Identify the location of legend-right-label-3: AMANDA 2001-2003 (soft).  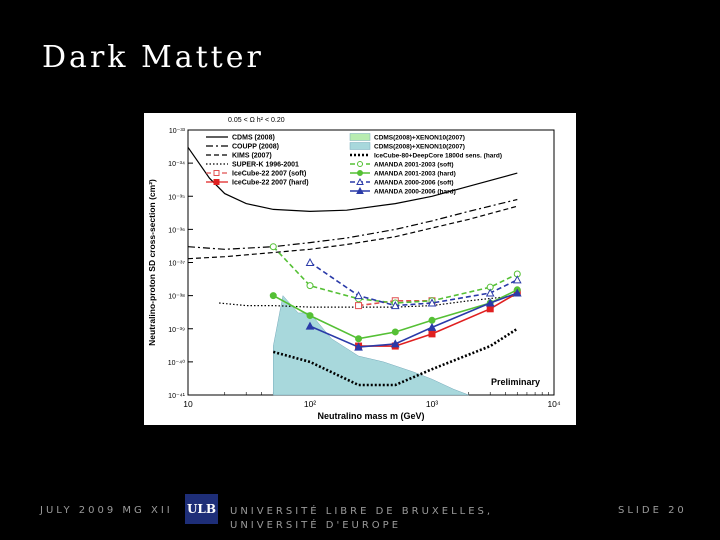
(414, 165).